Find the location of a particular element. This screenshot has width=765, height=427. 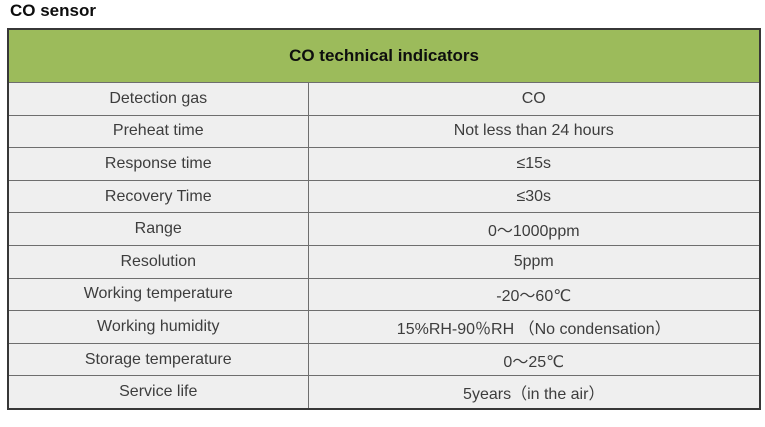

table-row: Detection gas CO is located at coordinates (384, 99).